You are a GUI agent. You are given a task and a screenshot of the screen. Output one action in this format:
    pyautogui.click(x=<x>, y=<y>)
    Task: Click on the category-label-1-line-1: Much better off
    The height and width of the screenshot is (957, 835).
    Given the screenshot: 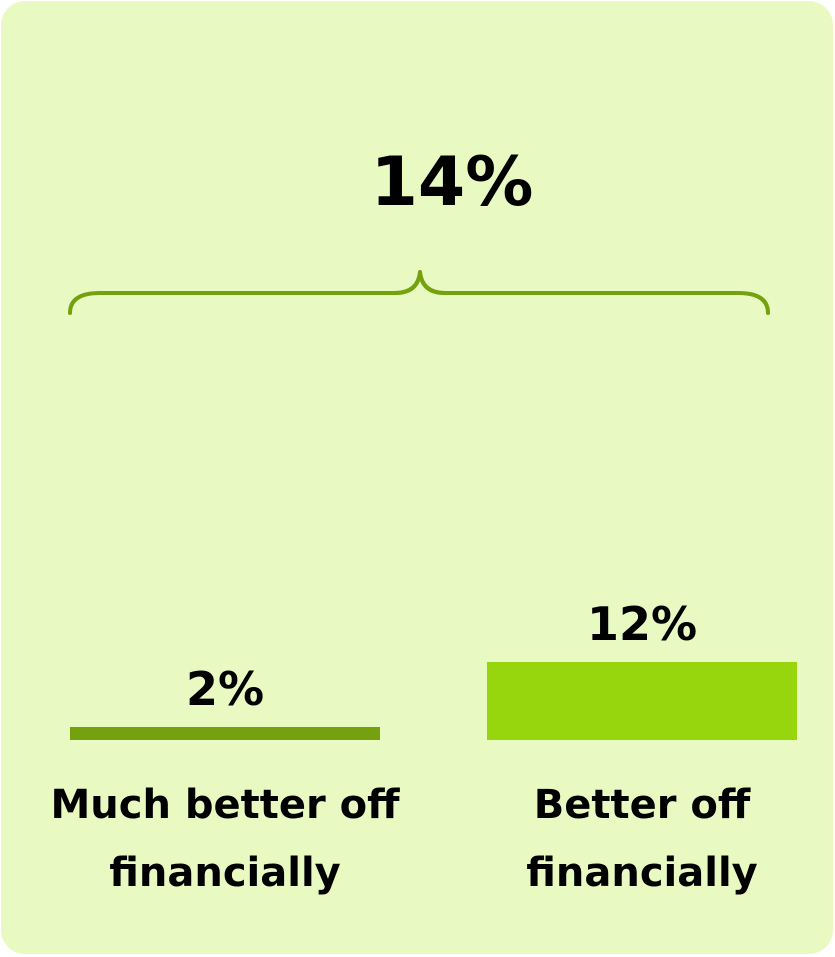 What is the action you would take?
    pyautogui.click(x=225, y=805)
    